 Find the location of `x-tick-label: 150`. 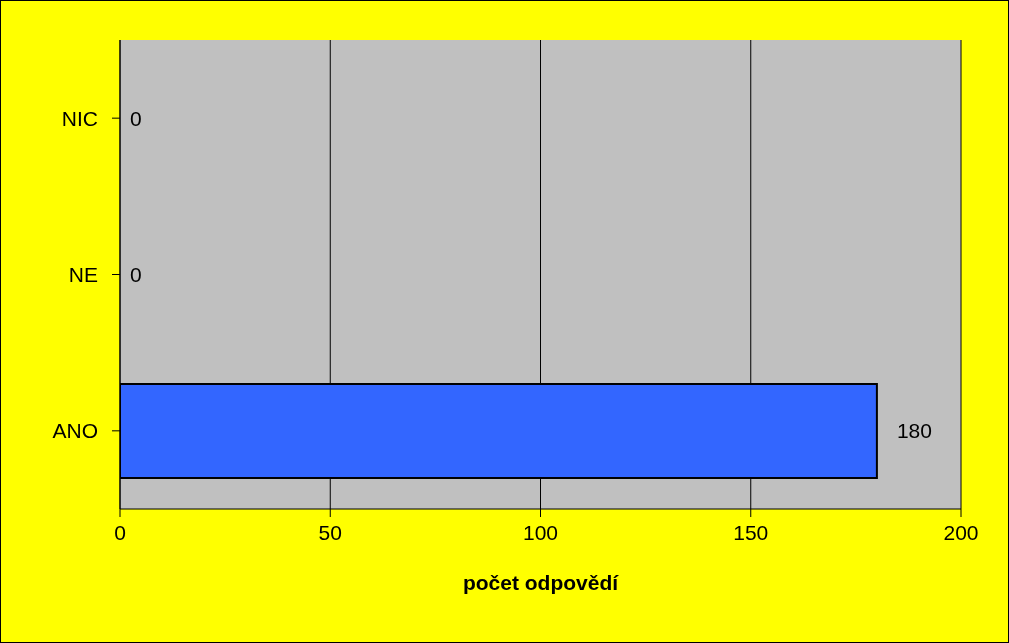

x-tick-label: 150 is located at coordinates (751, 532).